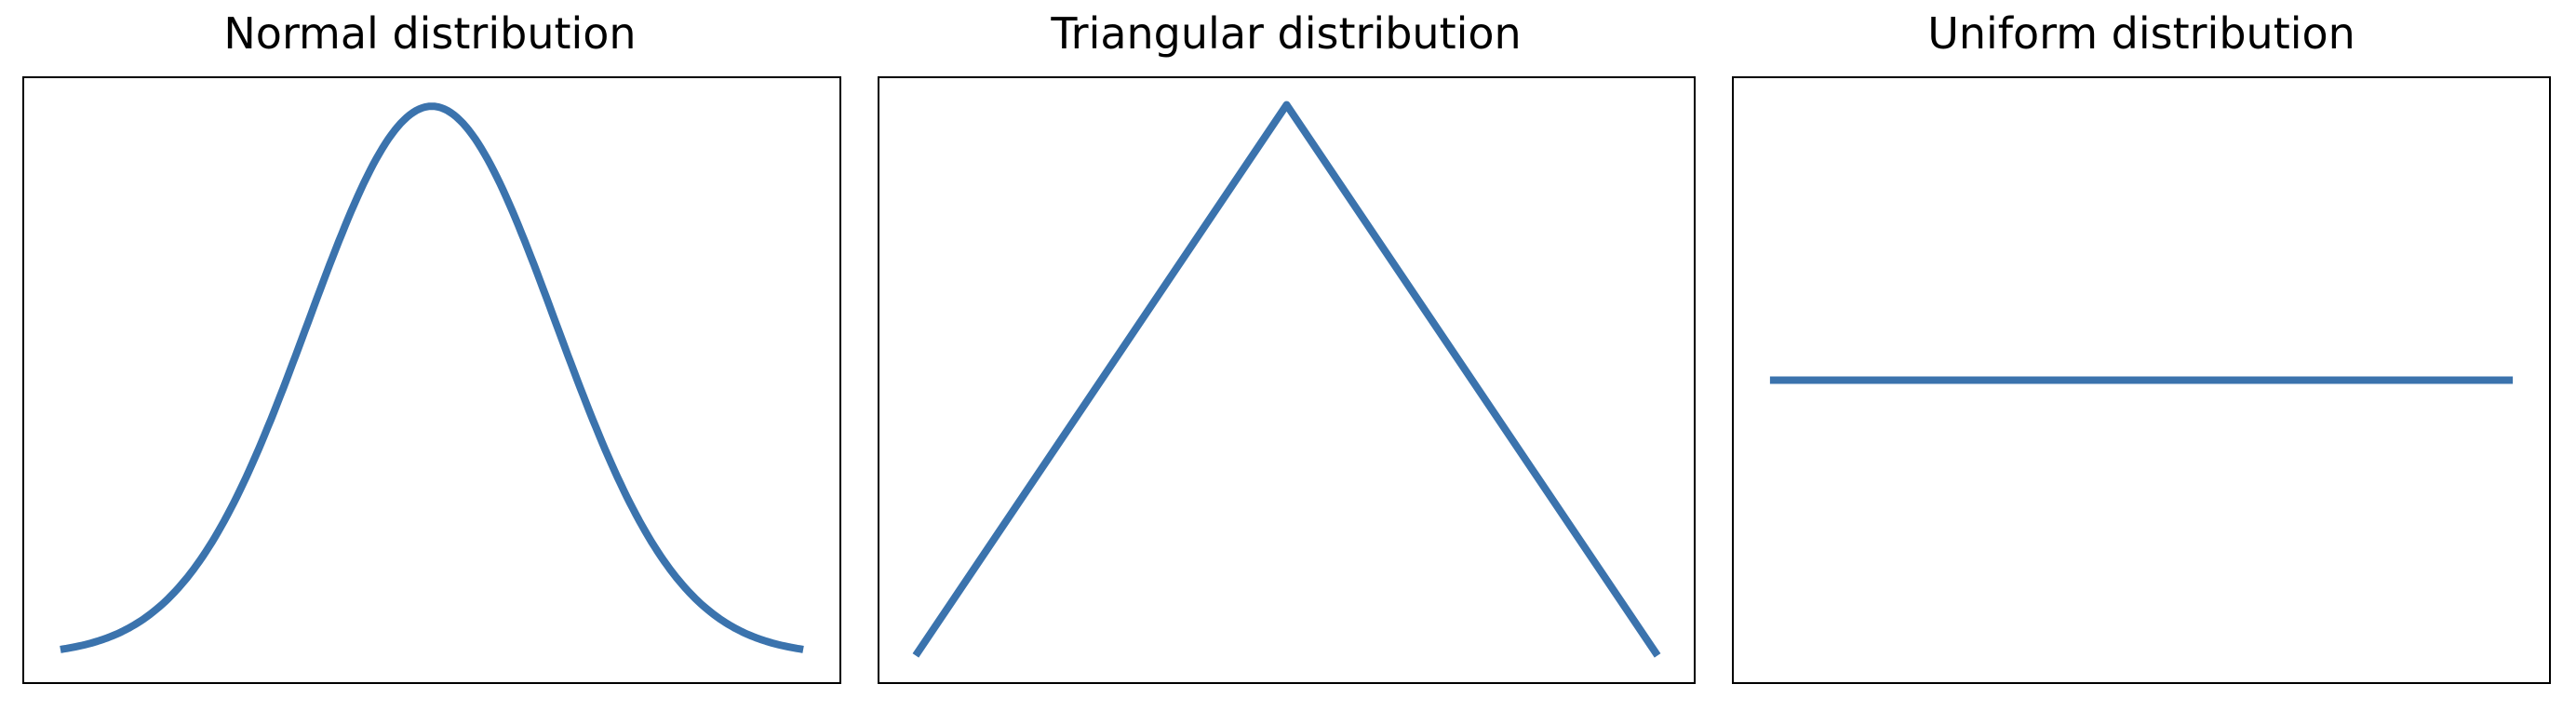  Describe the element at coordinates (1285, 33) in the screenshot. I see `panel-title-triangular: Triangular distribution` at that location.